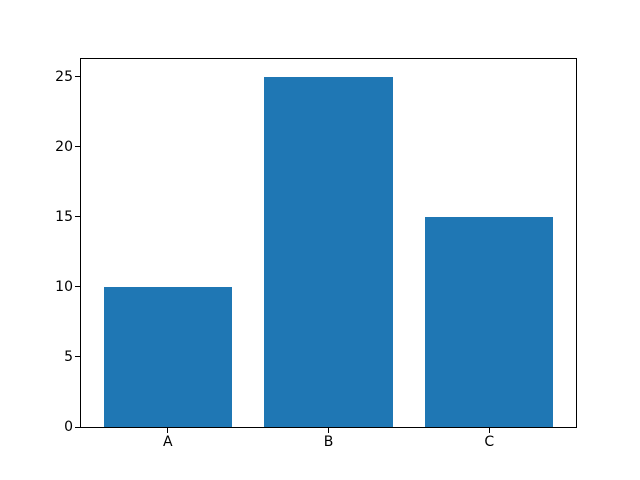 The image size is (640, 480). Describe the element at coordinates (168, 356) in the screenshot. I see `bar-a` at that location.